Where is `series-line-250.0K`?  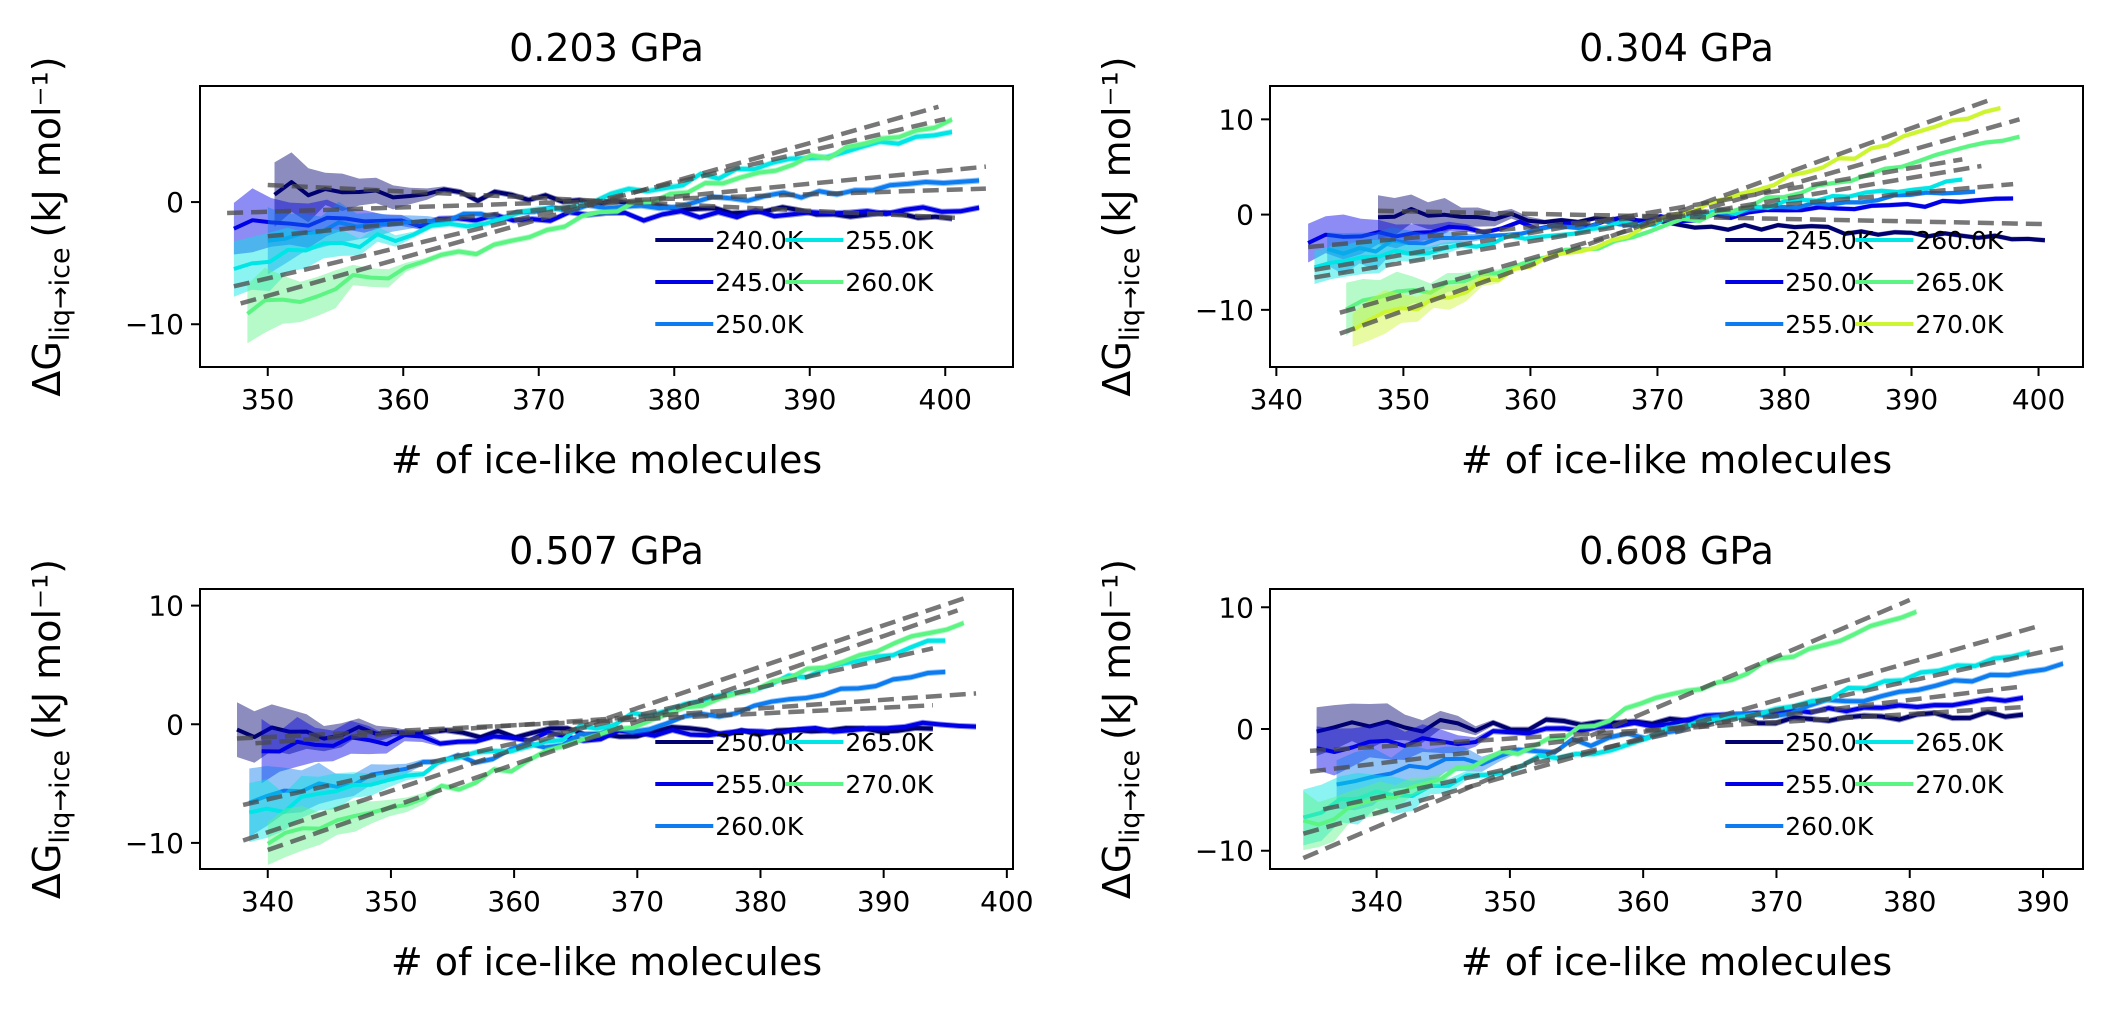 series-line-250.0K is located at coordinates (1670, 721).